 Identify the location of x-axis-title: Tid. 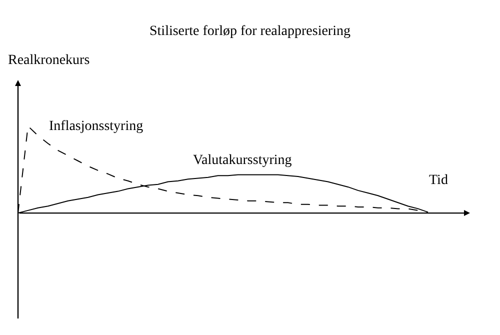
(438, 180).